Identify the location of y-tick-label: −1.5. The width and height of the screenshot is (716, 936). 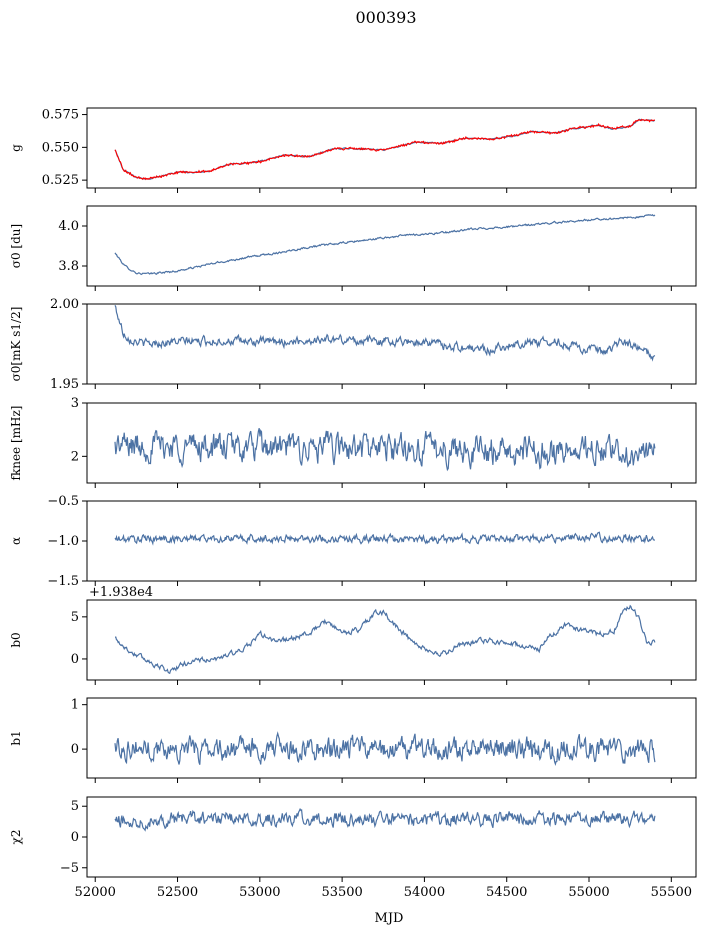
(63, 581).